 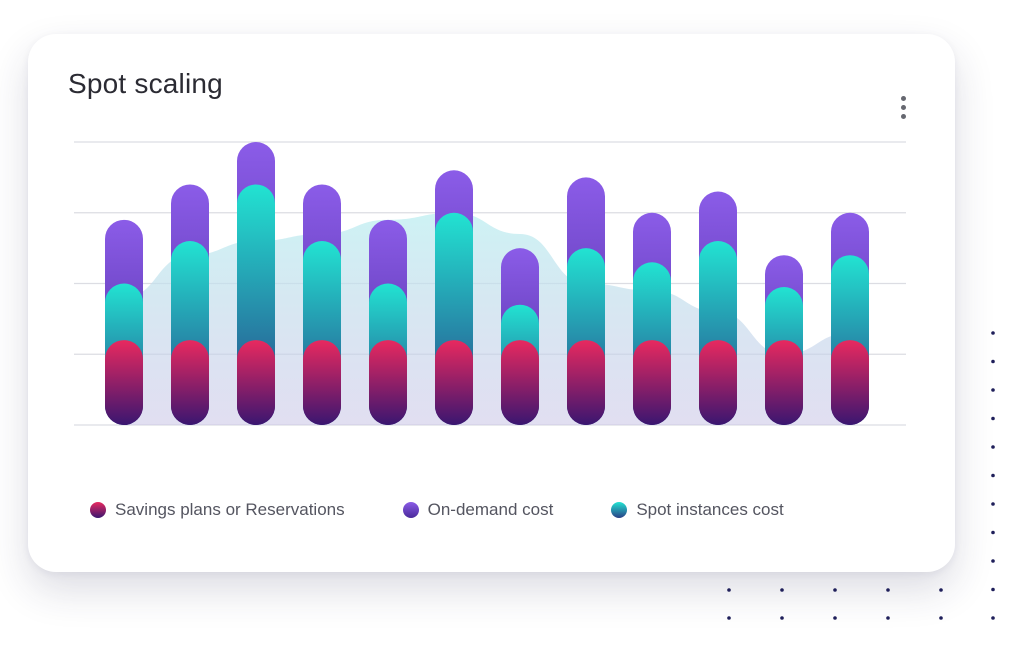 I want to click on legend-item-savings: Savings plans or Reservations, so click(x=217, y=510).